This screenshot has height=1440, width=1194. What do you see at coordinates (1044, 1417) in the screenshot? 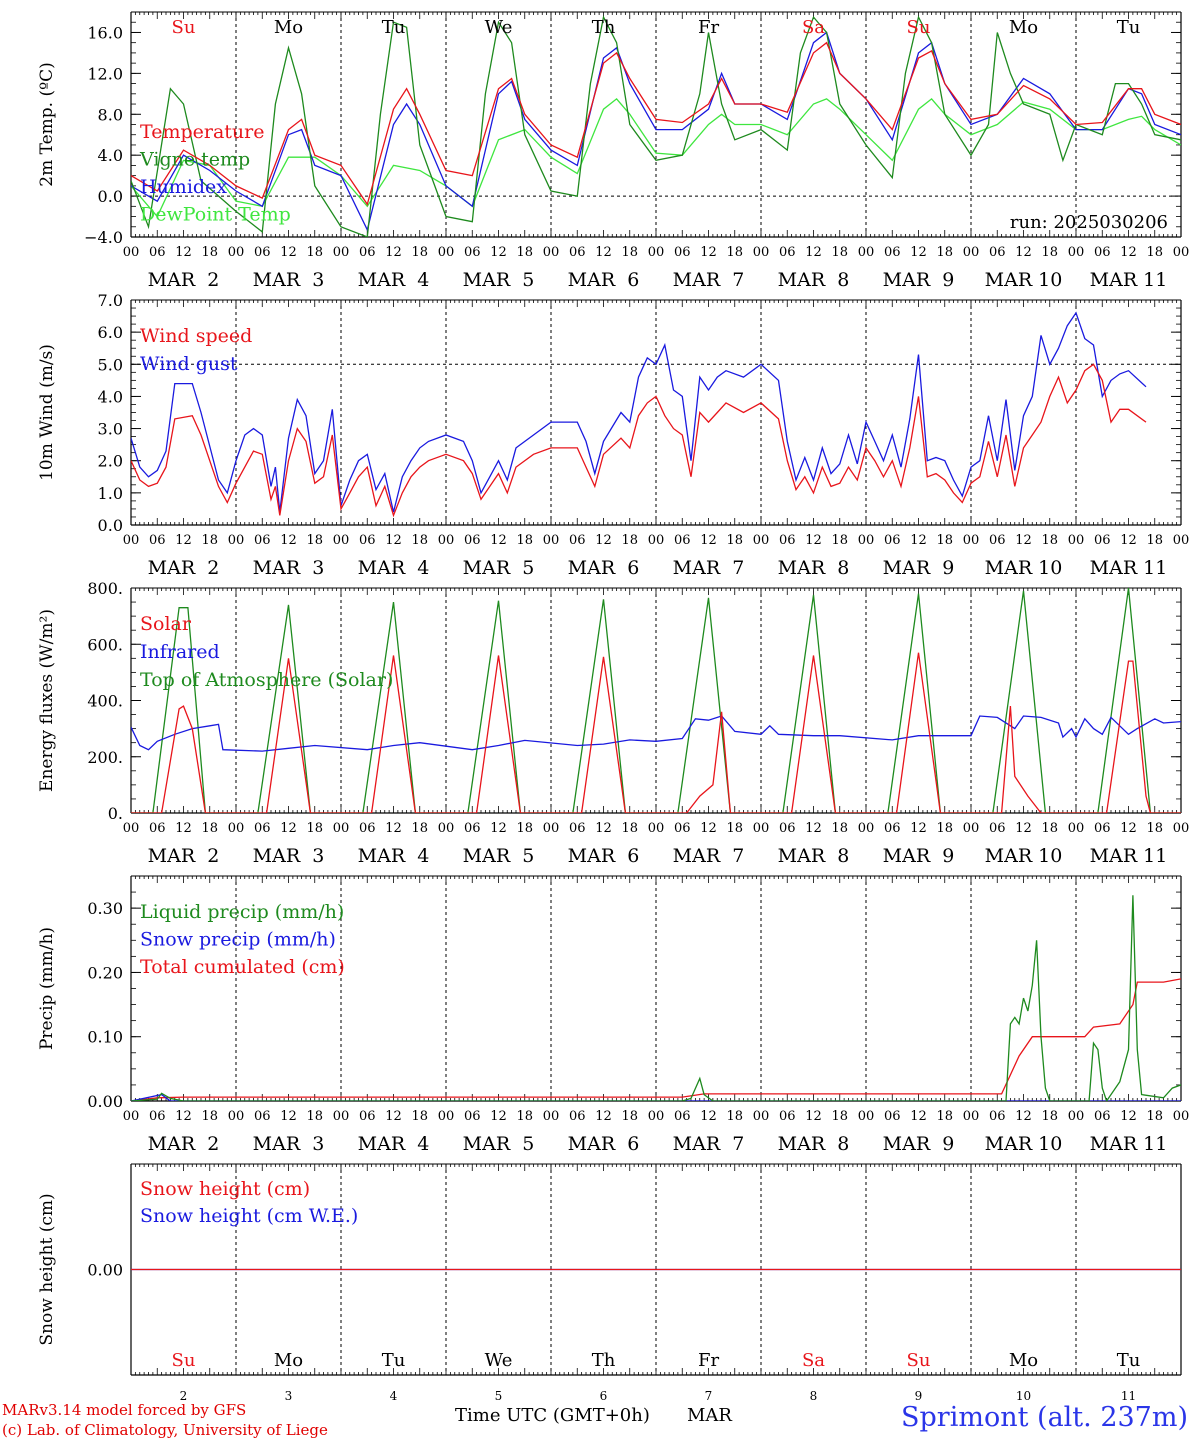
I see `station-name: Sprimont (alt. 237m)` at bounding box center [1044, 1417].